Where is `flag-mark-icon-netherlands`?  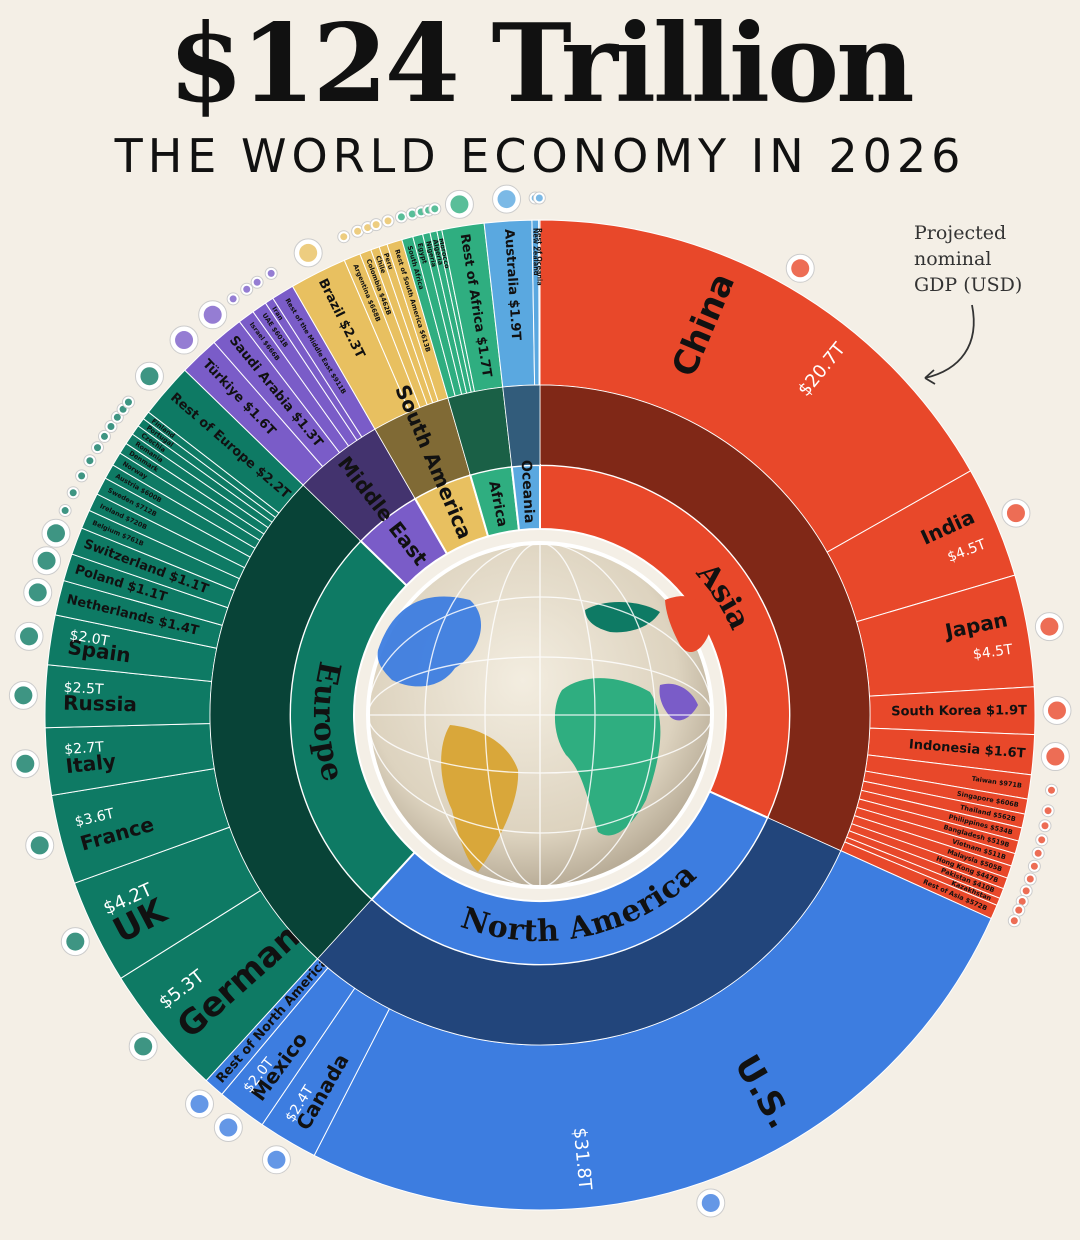 flag-mark-icon-netherlands is located at coordinates (37, 592).